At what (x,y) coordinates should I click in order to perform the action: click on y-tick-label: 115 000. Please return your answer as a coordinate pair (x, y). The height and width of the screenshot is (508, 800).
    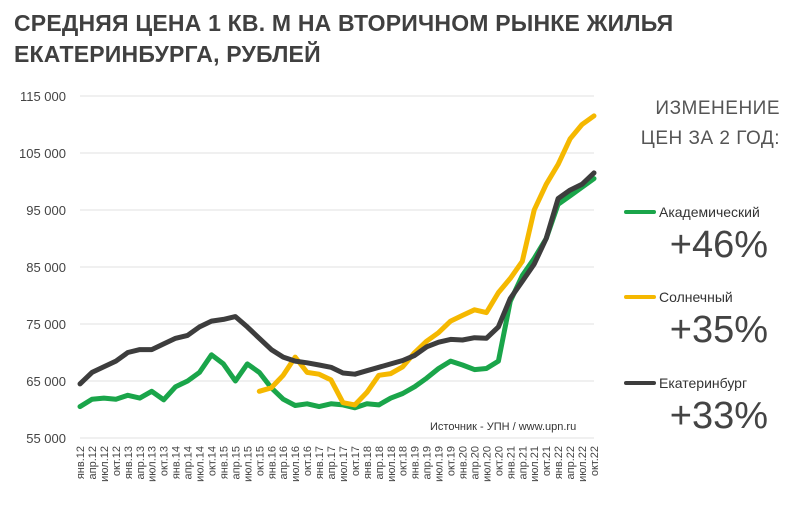
    Looking at the image, I should click on (43, 96).